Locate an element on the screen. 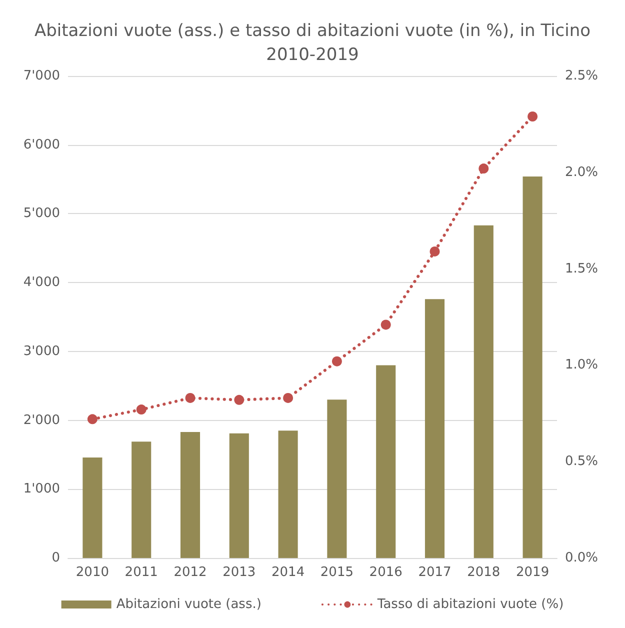 This screenshot has width=625, height=628. y-tick-label: 3'000 is located at coordinates (41, 351).